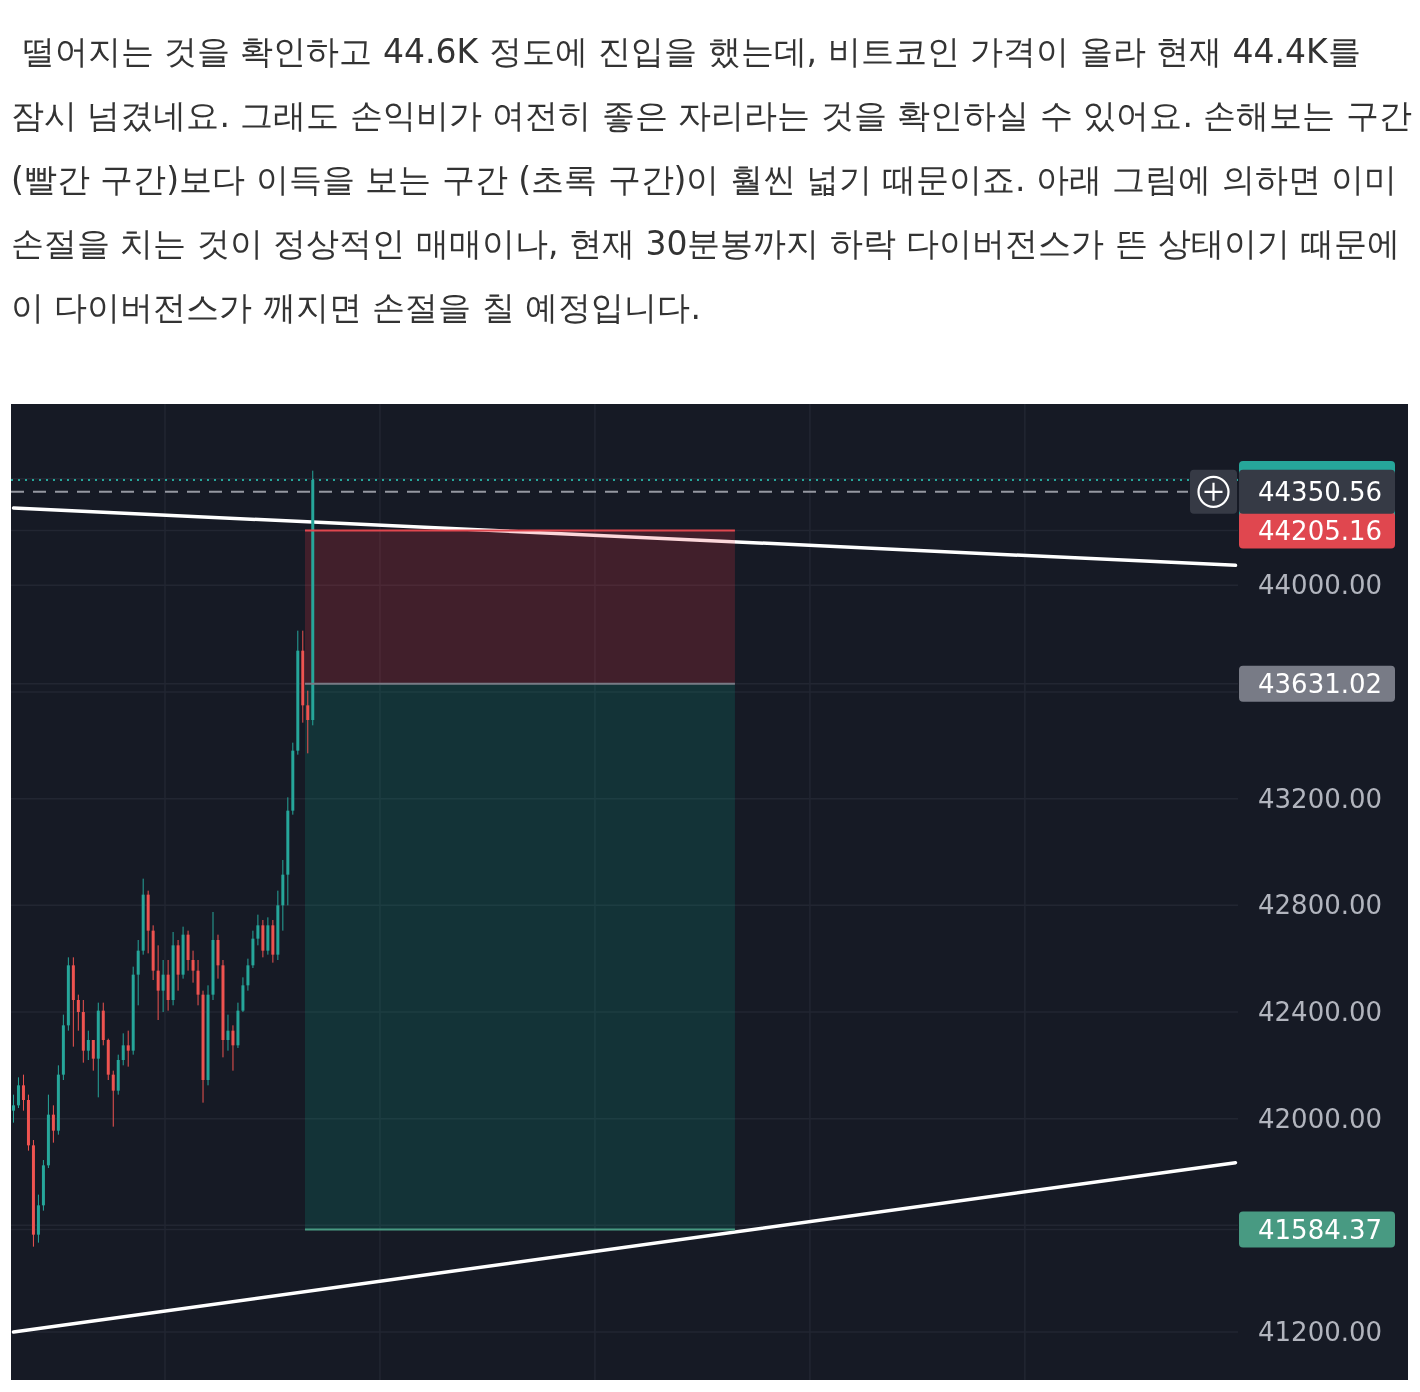 Image resolution: width=1420 pixels, height=1392 pixels. I want to click on ref-line-label: 44350.56, so click(1320, 491).